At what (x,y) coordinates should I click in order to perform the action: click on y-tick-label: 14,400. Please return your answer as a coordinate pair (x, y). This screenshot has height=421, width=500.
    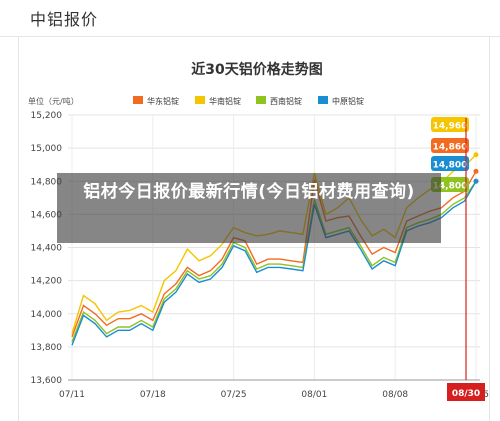
    Looking at the image, I should click on (47, 249).